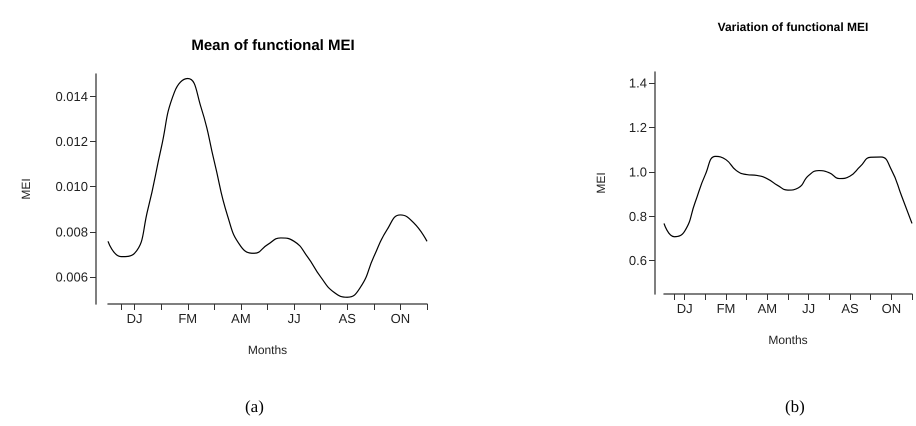 The height and width of the screenshot is (426, 916). I want to click on text: (a), so click(254, 406).